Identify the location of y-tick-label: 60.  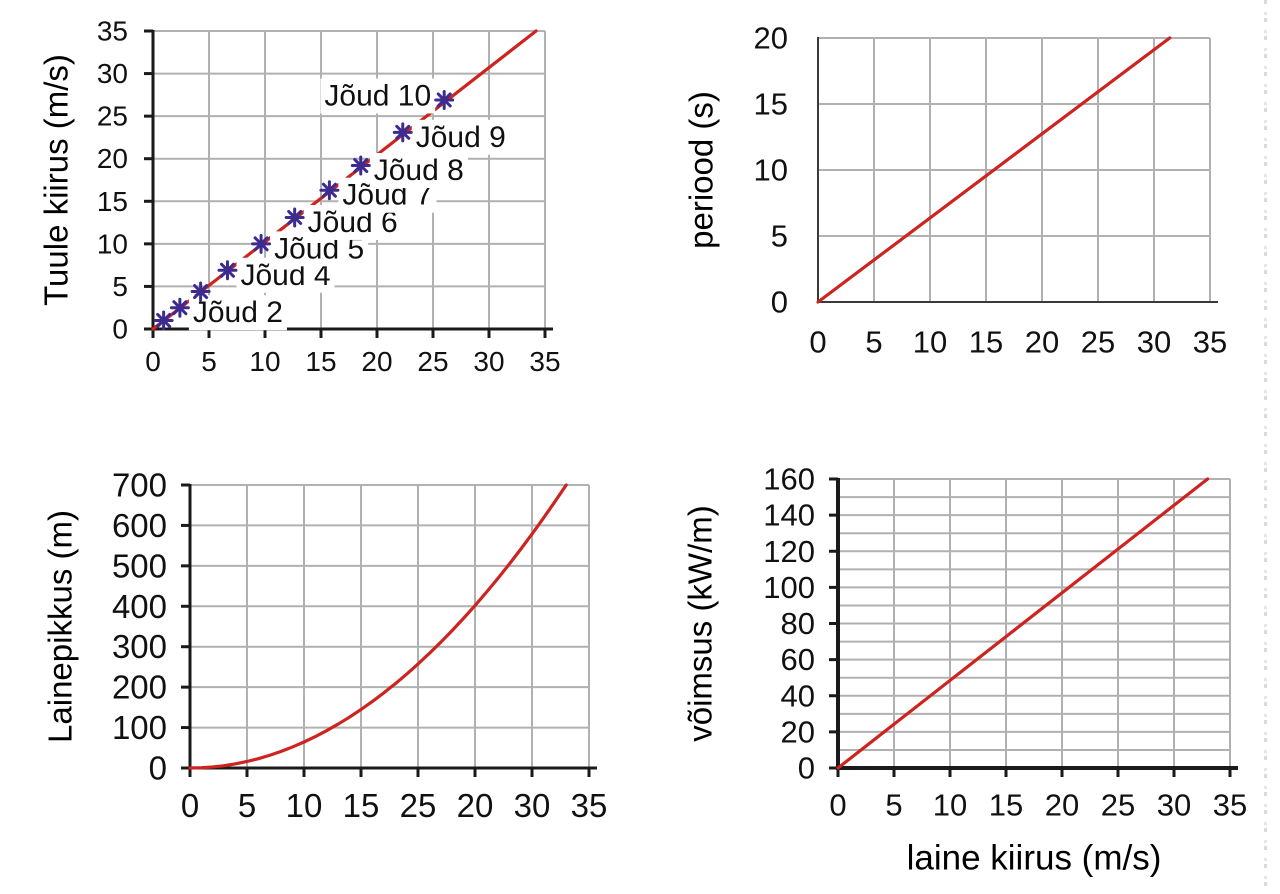
(798, 659).